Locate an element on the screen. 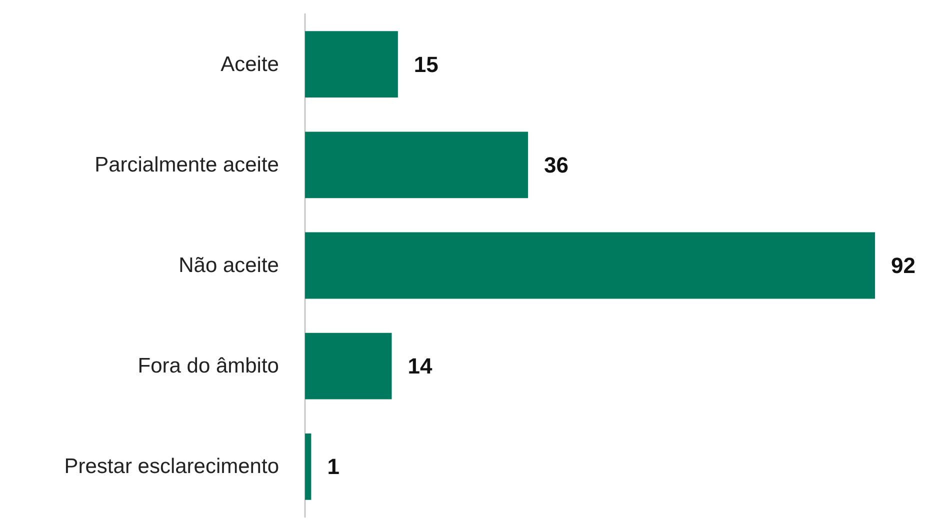  y-tick-label: Não aceite is located at coordinates (228, 265).